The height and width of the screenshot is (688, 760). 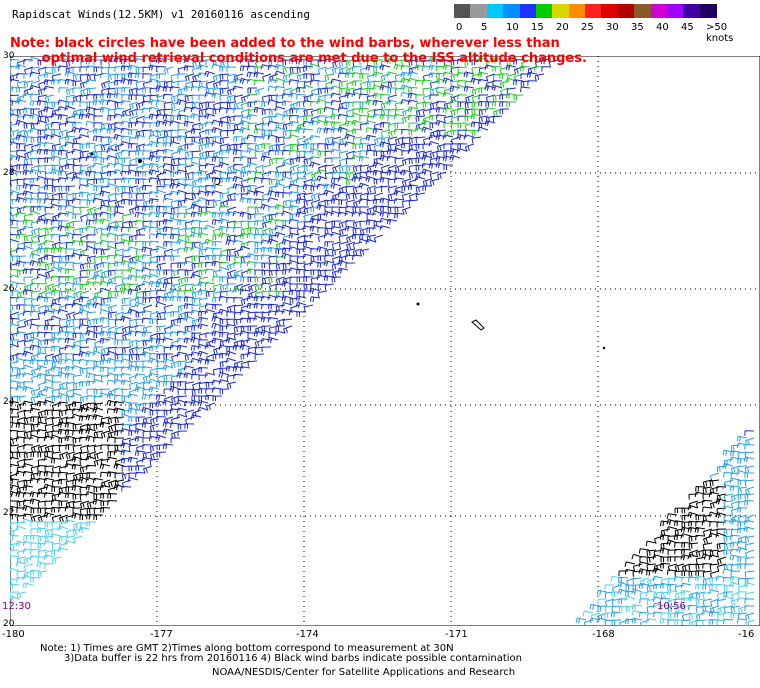 What do you see at coordinates (604, 348) in the screenshot?
I see `island-marker` at bounding box center [604, 348].